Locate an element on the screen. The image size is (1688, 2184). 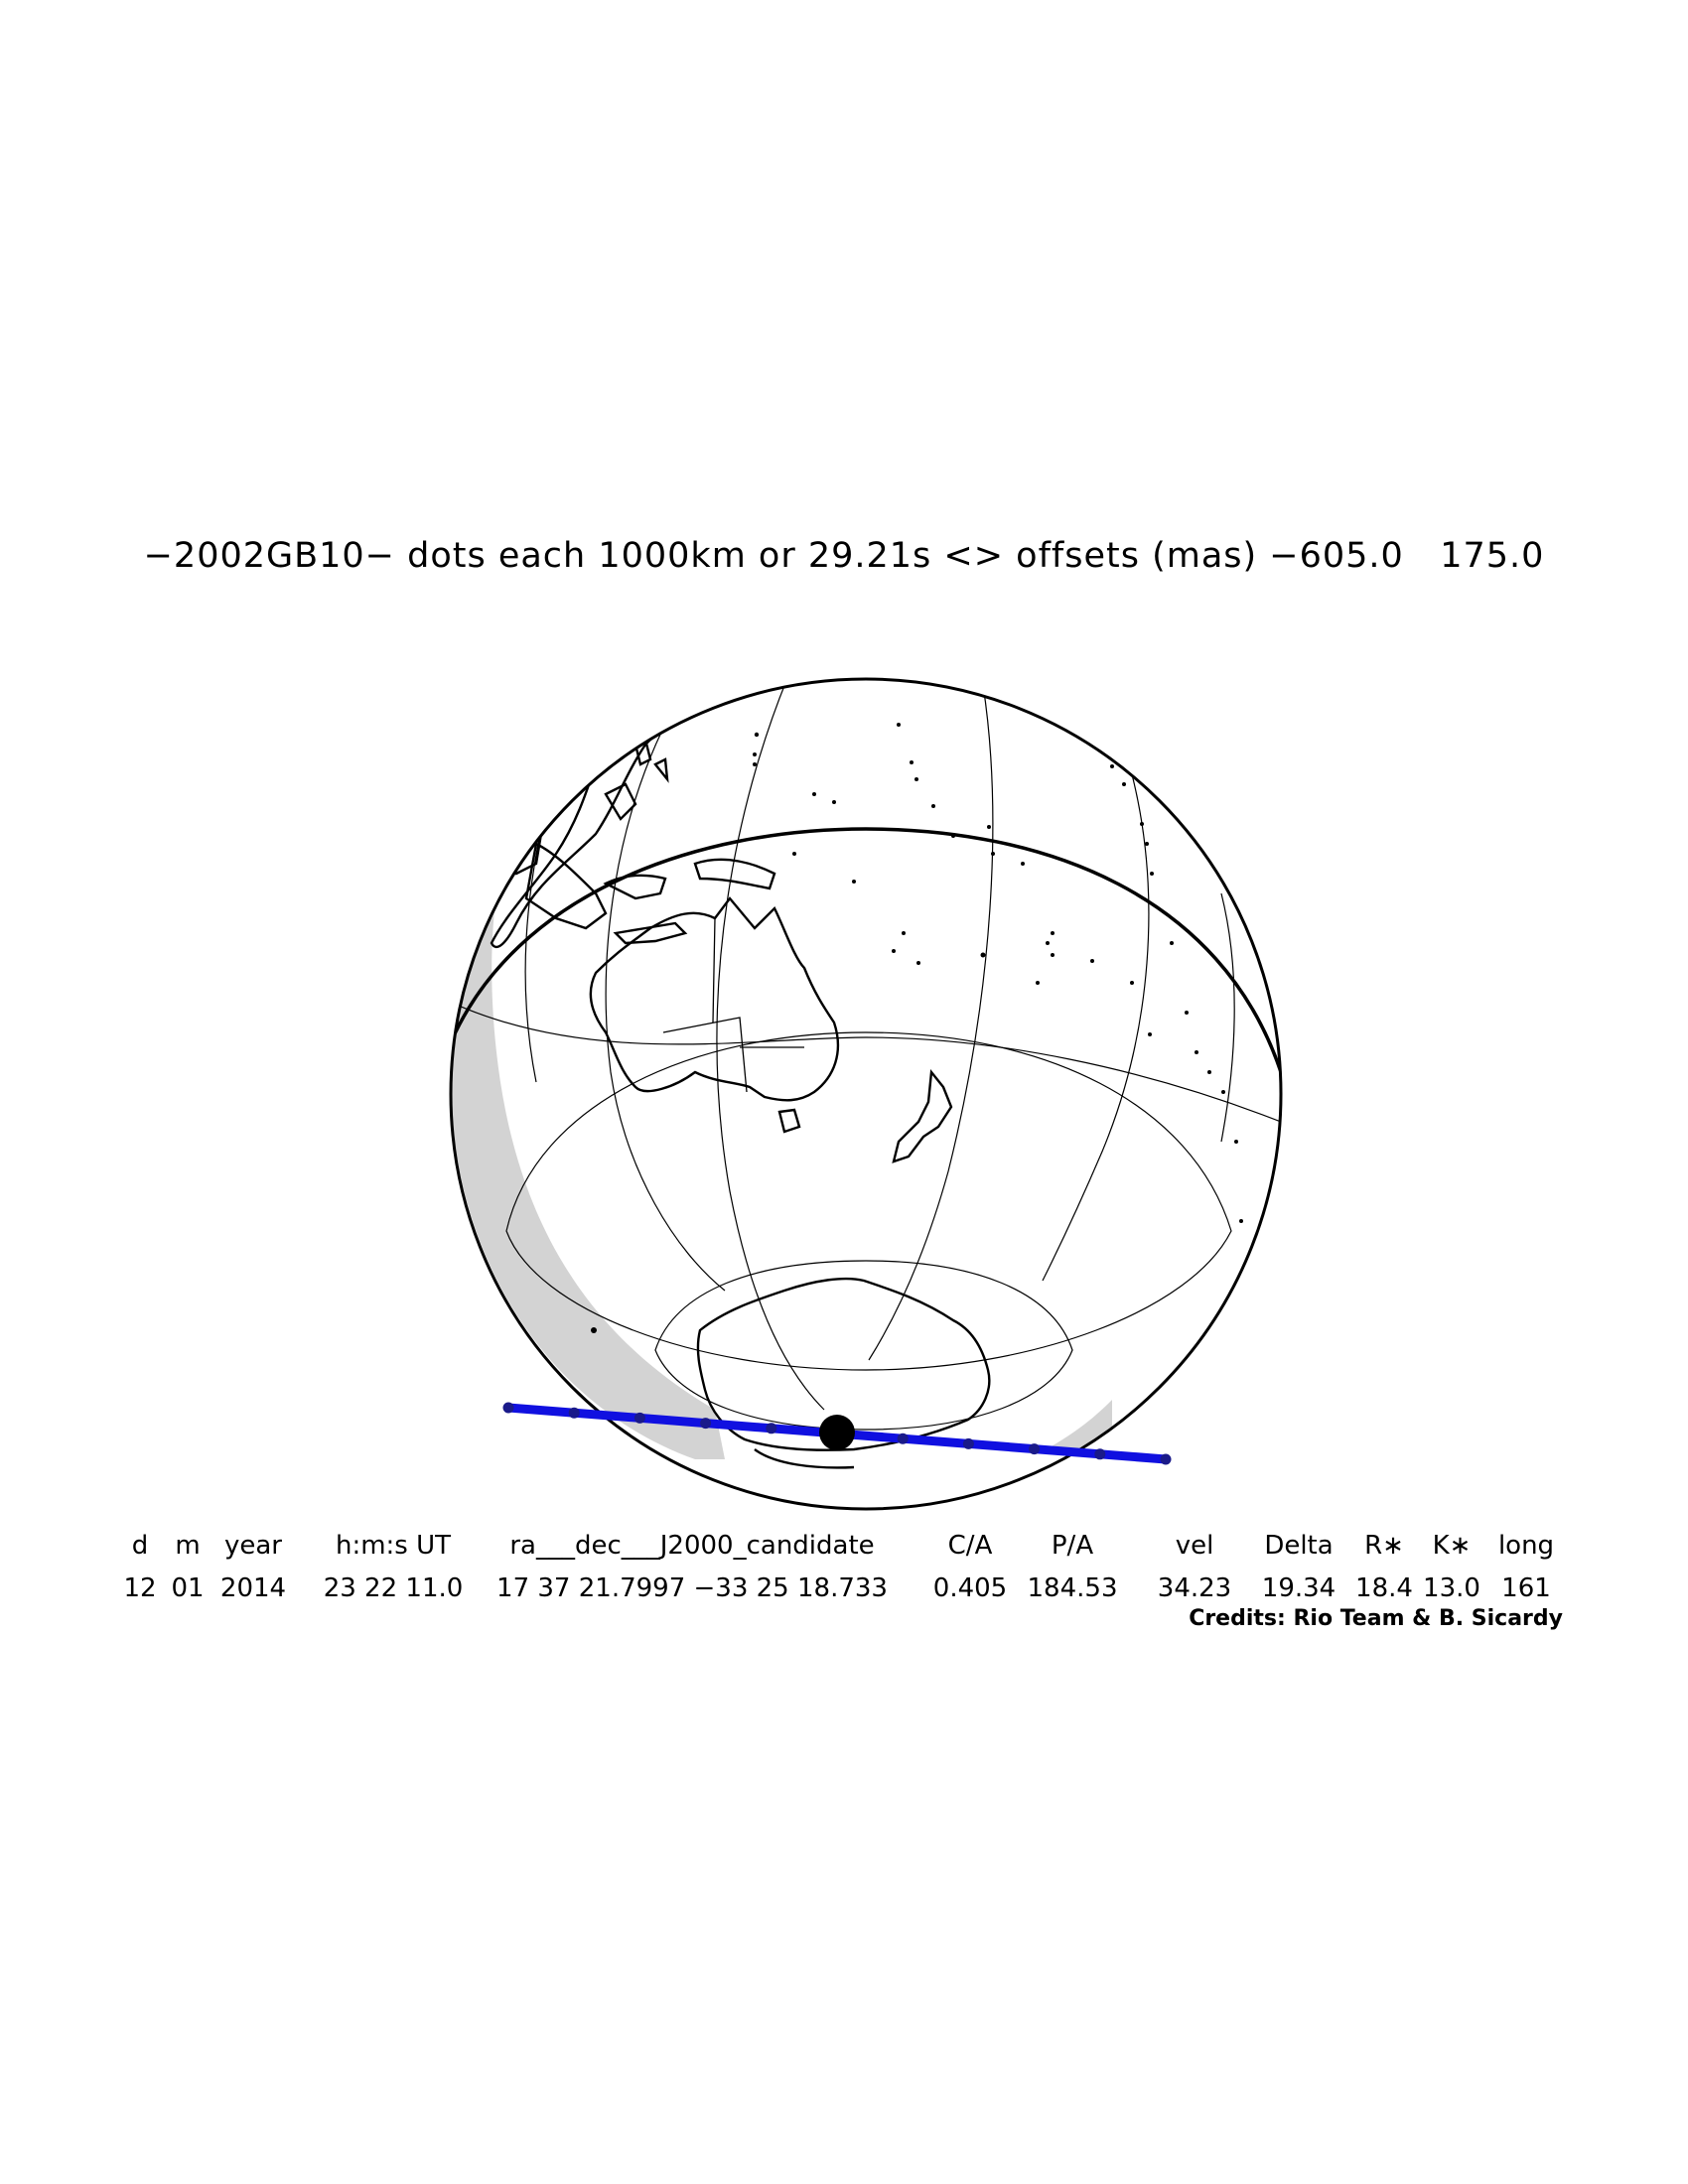
table-value: 01 is located at coordinates (188, 1588).